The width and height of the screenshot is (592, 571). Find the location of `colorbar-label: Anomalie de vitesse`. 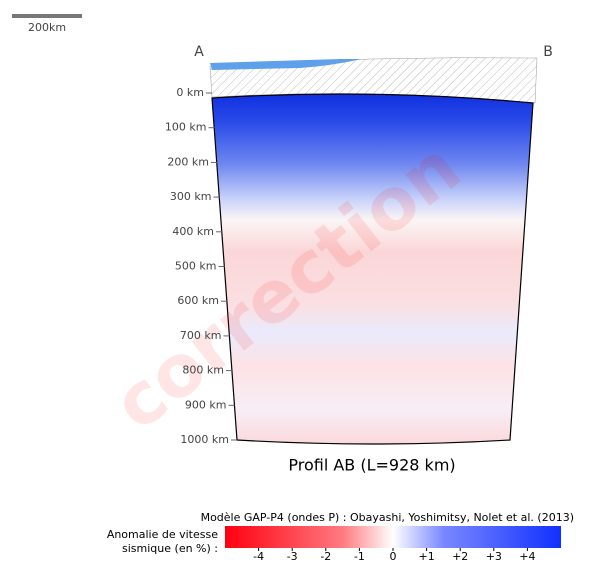

colorbar-label: Anomalie de vitesse is located at coordinates (162, 534).